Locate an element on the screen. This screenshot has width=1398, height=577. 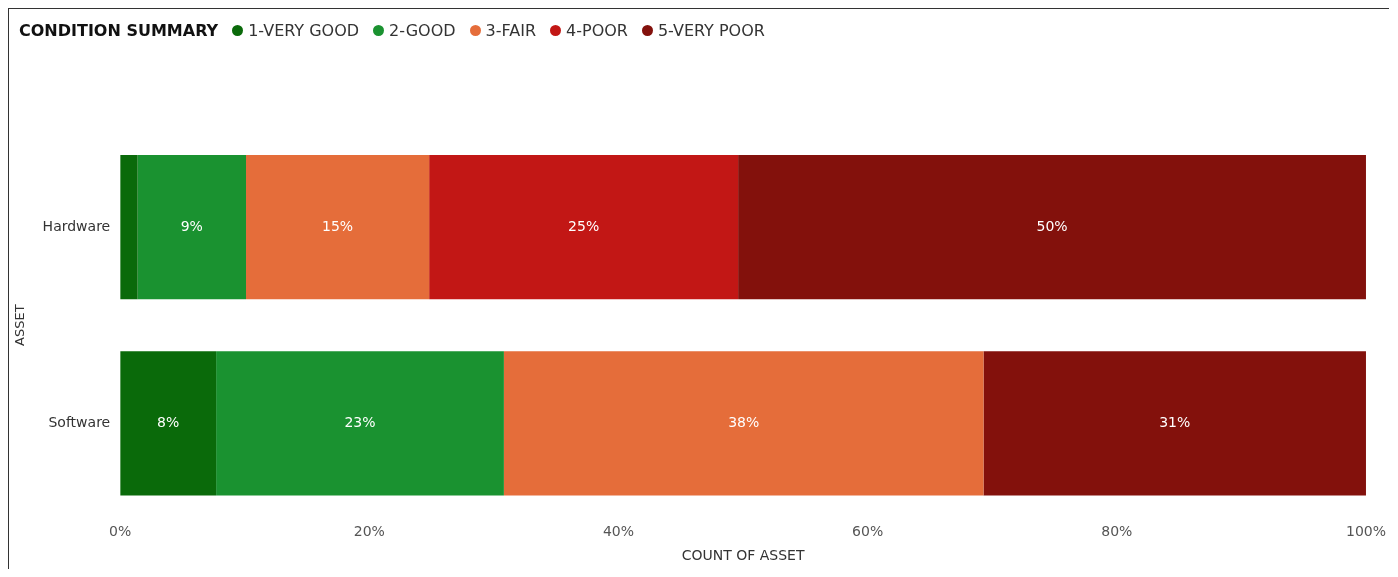
x-axis-title: COUNT OF ASSET is located at coordinates (743, 555).